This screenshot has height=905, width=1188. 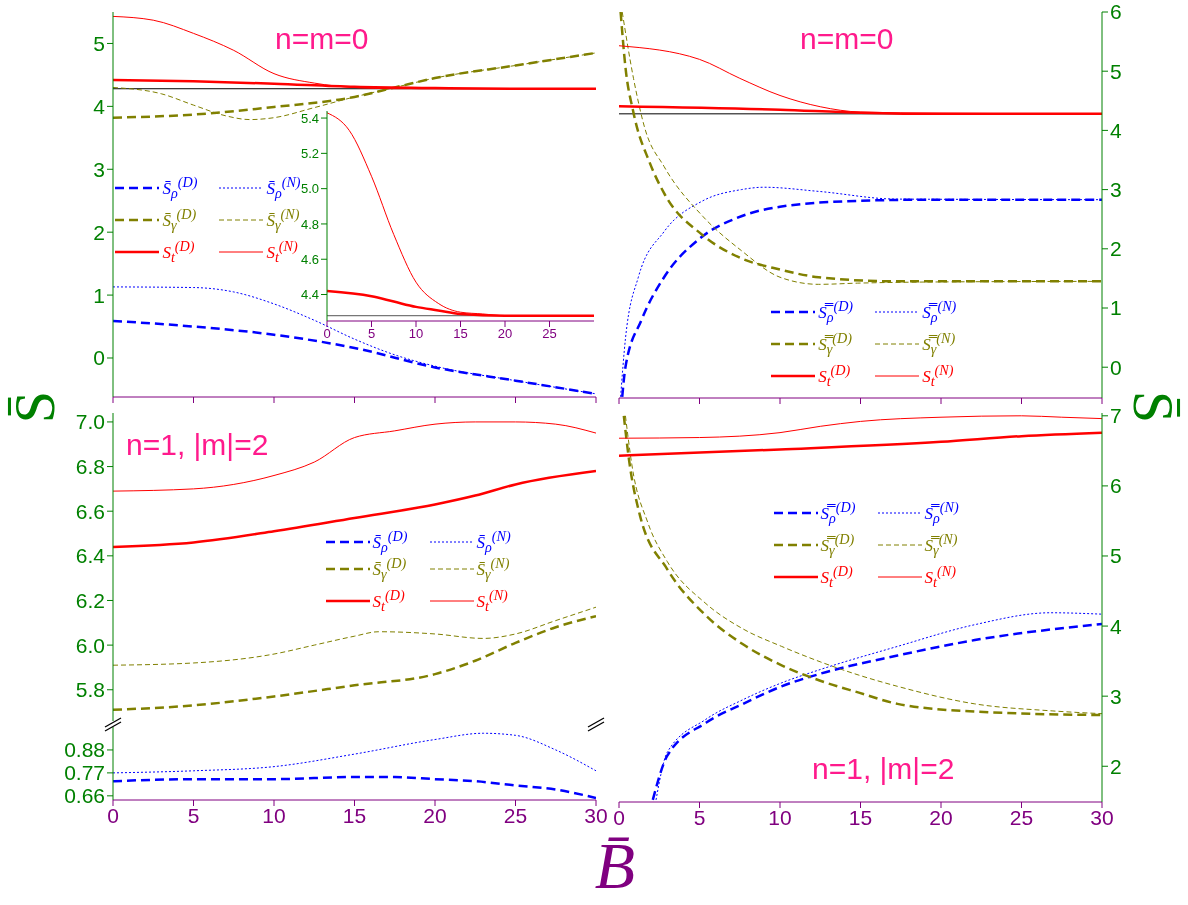 What do you see at coordinates (309, 259) in the screenshot?
I see `y-tick-label: 4.6` at bounding box center [309, 259].